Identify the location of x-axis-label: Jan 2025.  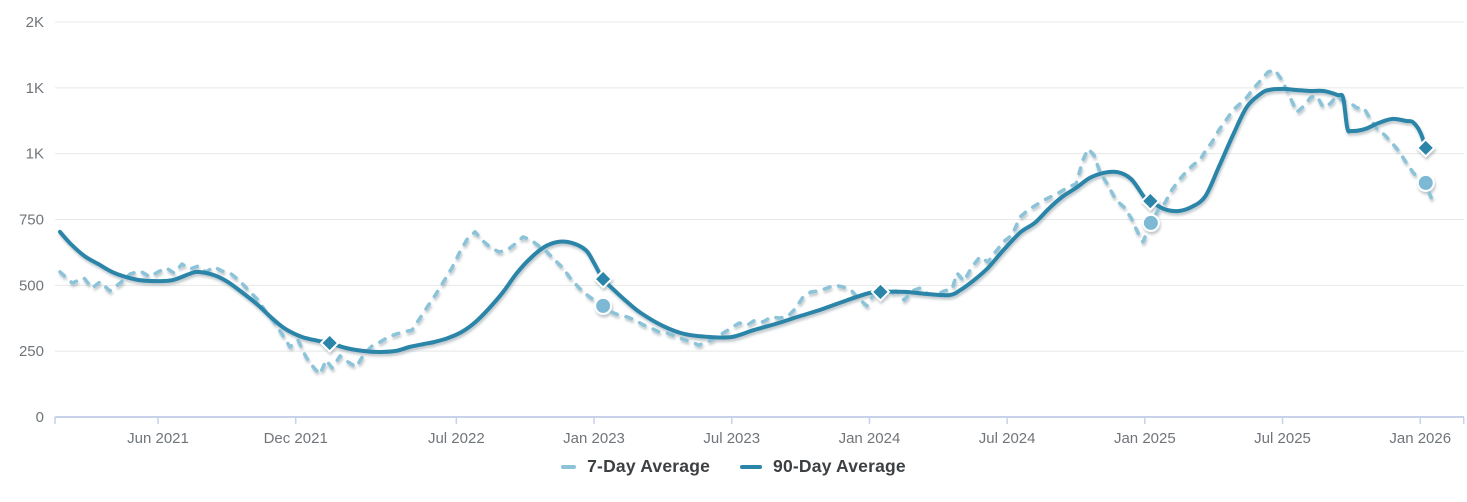
(1145, 438).